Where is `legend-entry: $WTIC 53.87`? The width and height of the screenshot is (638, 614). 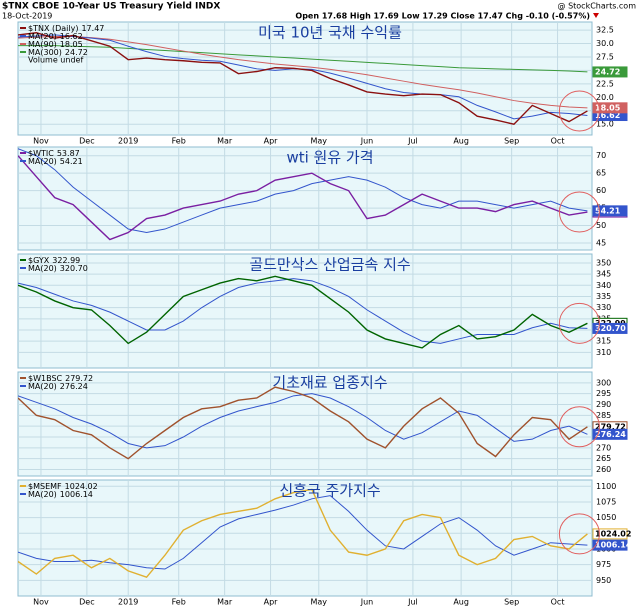 legend-entry: $WTIC 53.87 is located at coordinates (54, 153).